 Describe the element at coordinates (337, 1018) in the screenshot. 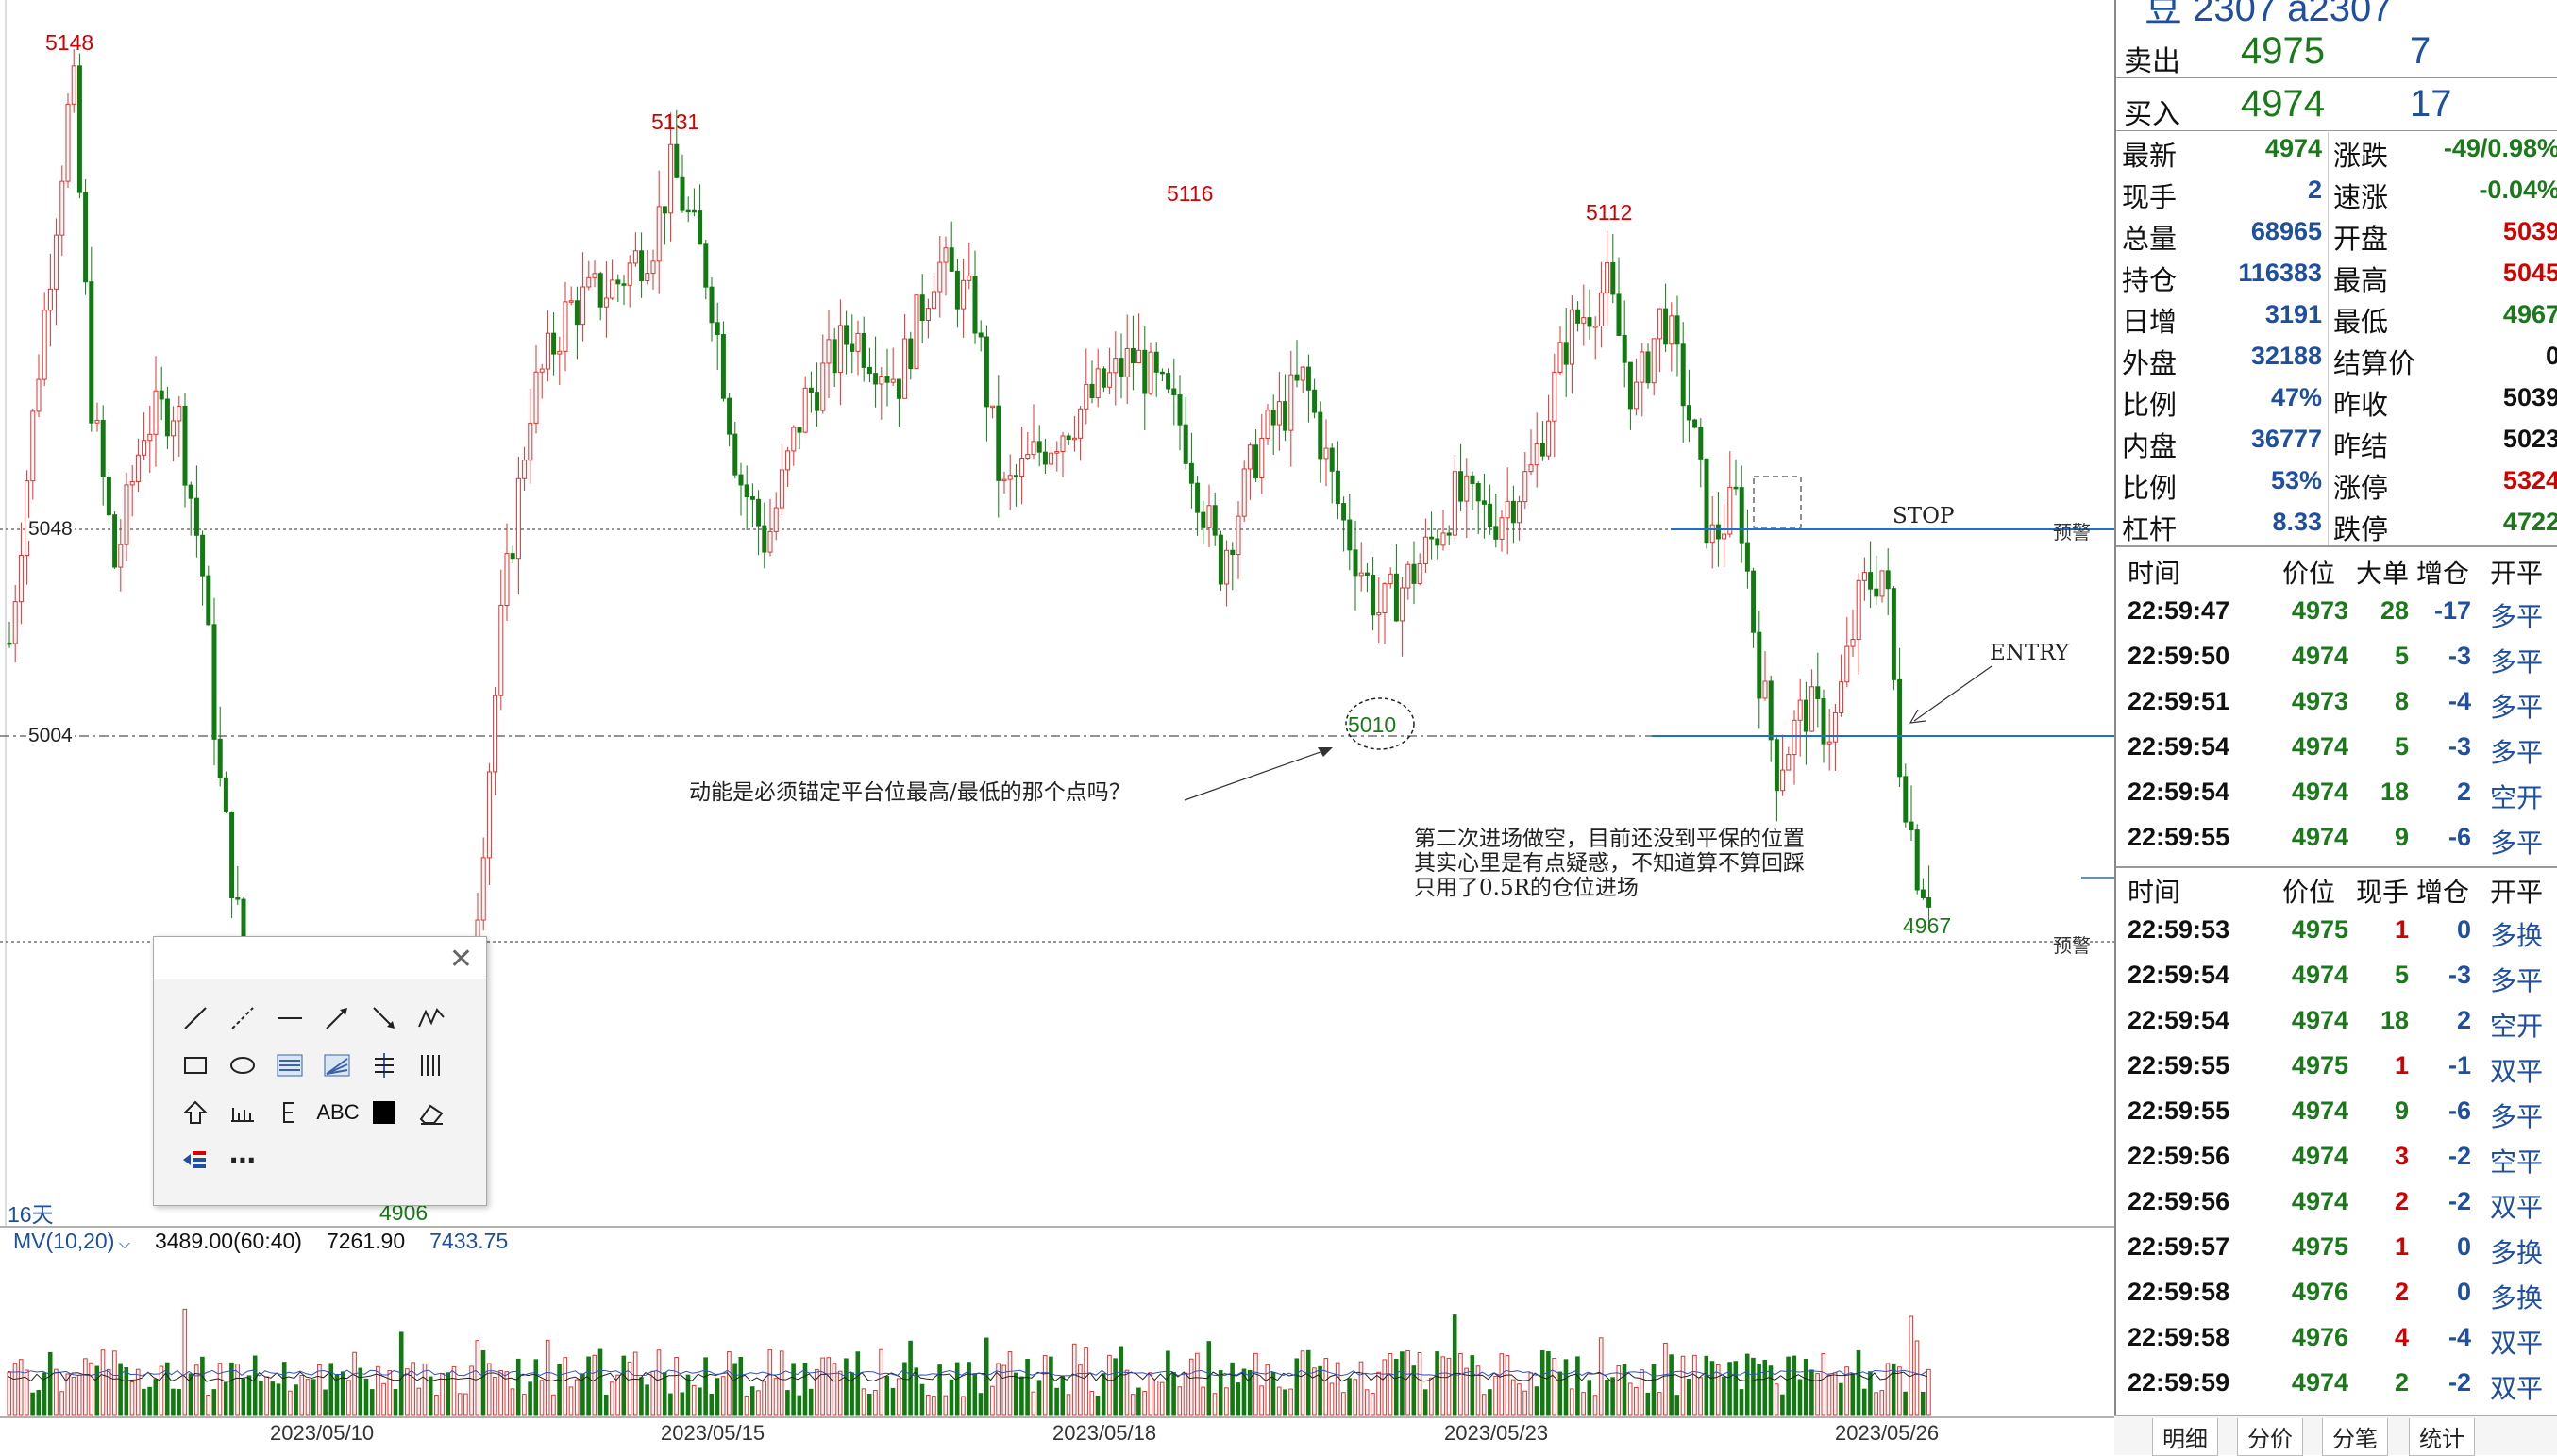

I see `arrow-line-icon` at that location.